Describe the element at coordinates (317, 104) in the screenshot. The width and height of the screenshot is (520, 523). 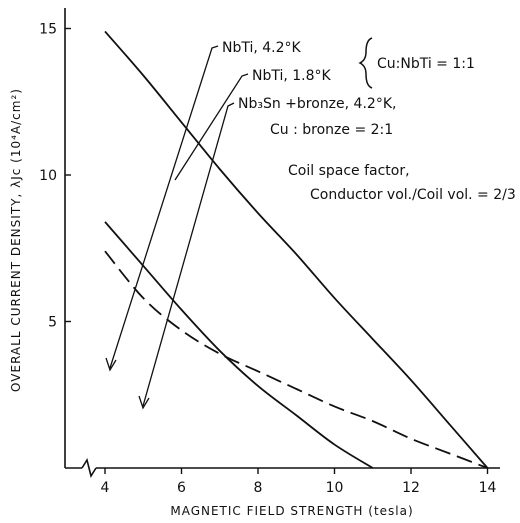
I see `label-nb3sn-line1: Nb₃Sn +bronze, 4.2°K,` at that location.